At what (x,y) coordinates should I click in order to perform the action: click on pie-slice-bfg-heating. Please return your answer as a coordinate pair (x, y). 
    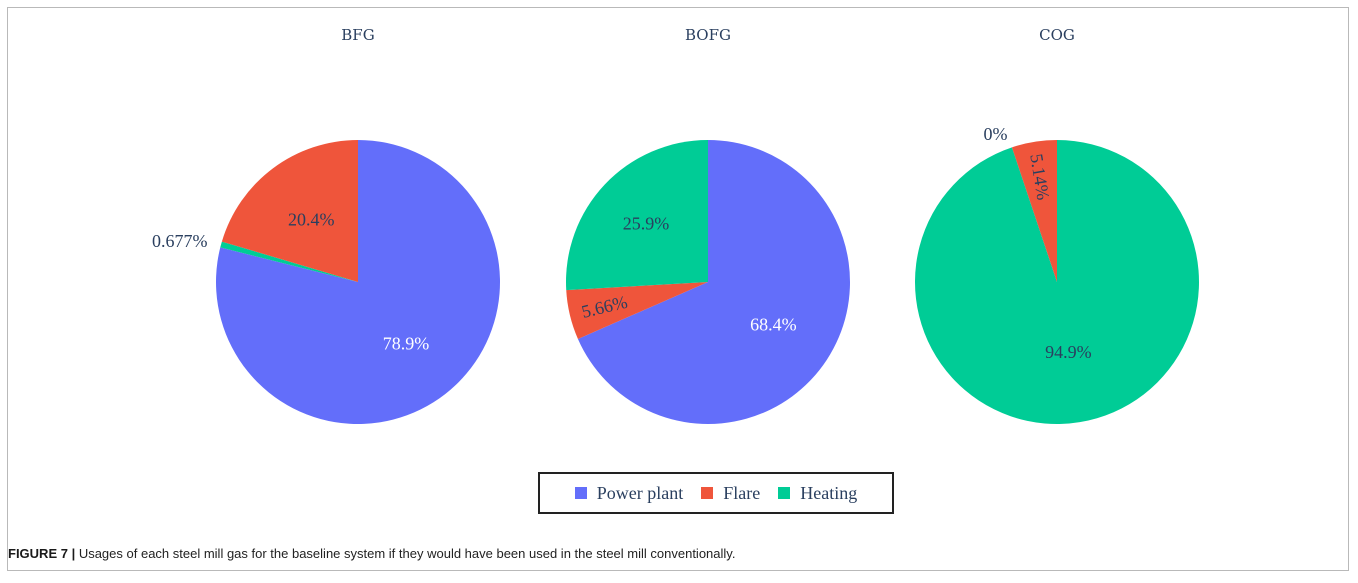
    Looking at the image, I should click on (289, 261).